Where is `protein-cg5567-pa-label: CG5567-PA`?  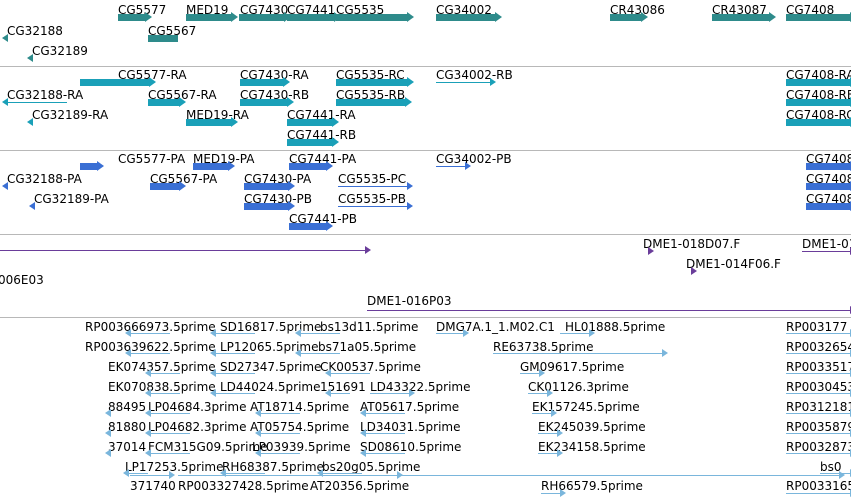
protein-cg5567-pa-label: CG5567-PA is located at coordinates (184, 179).